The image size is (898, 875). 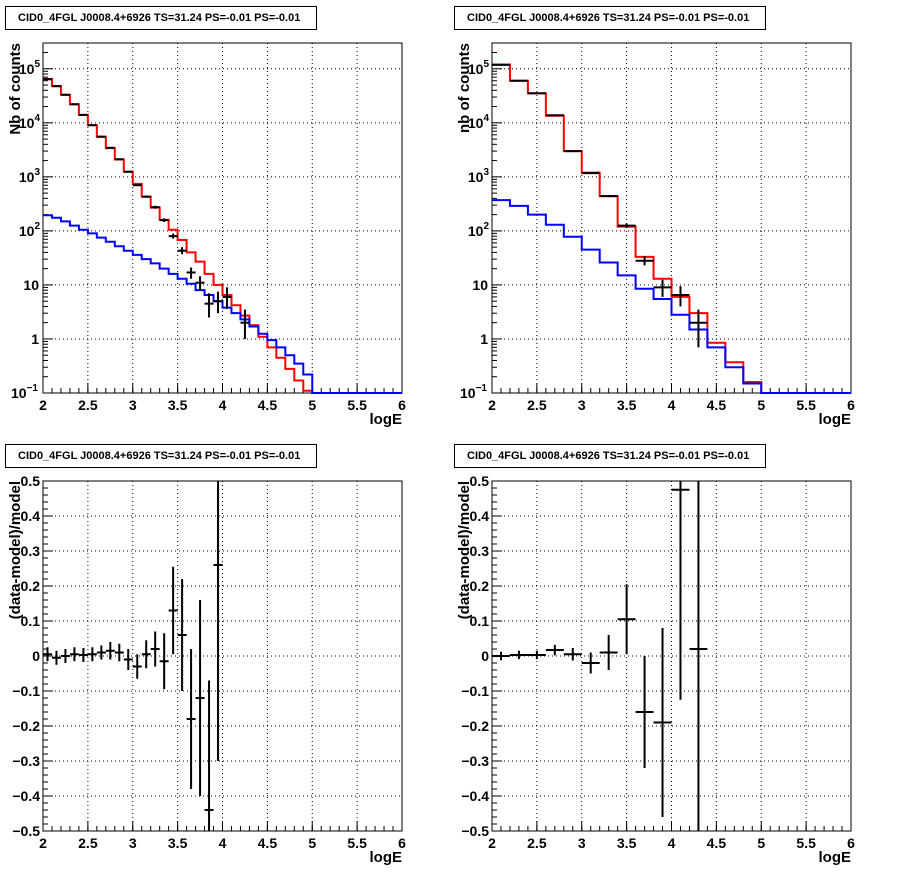 I want to click on y-axis-label: (data-model)/model, so click(x=15, y=550).